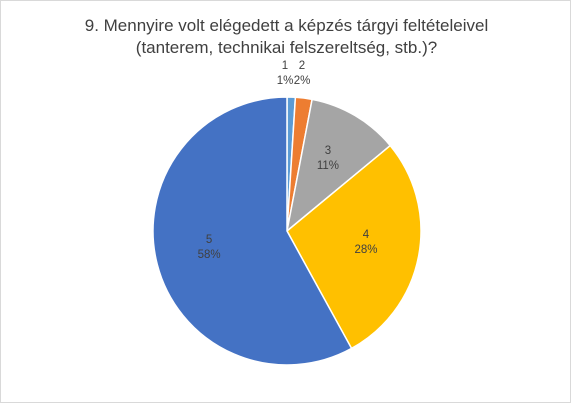 The image size is (571, 404). Describe the element at coordinates (209, 255) in the screenshot. I see `slice-value-label-5: 58%` at that location.